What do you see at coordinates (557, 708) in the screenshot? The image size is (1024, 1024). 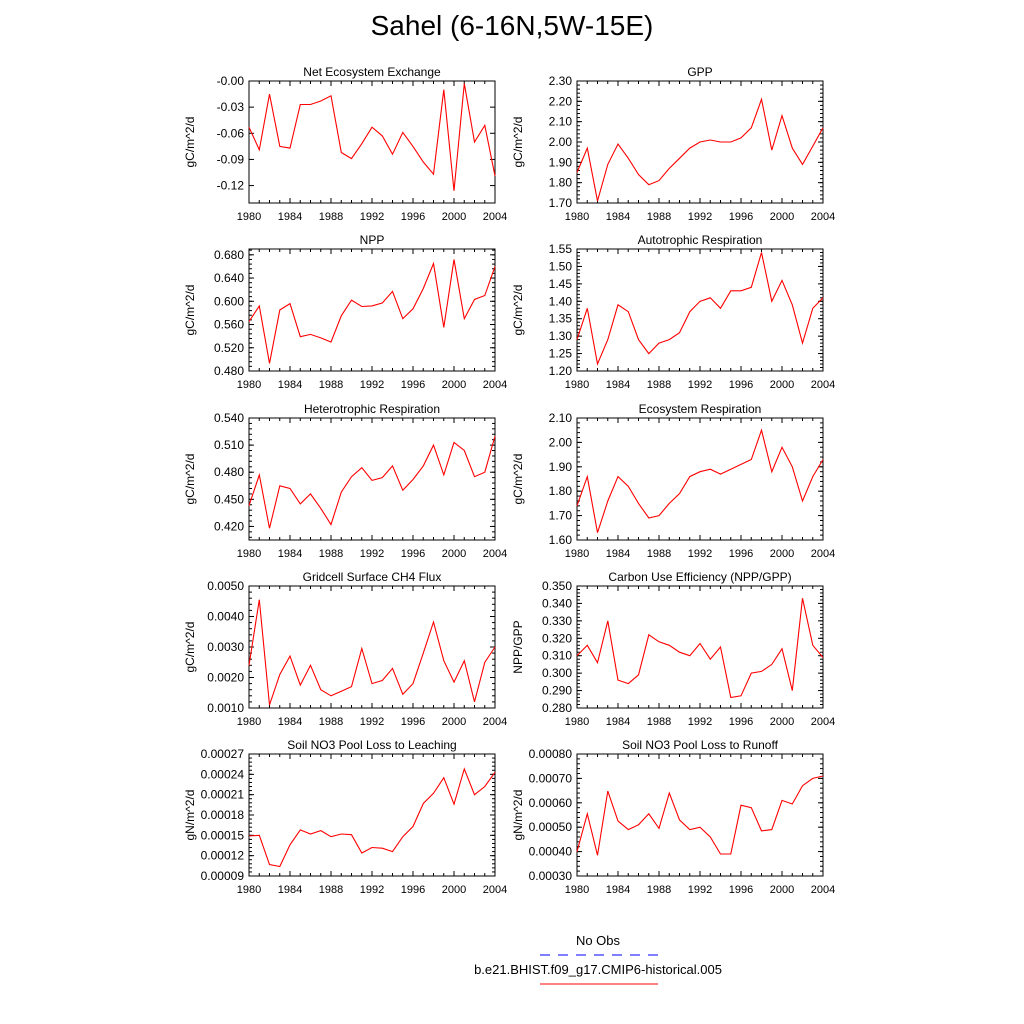 I see `y-tick-label: 0.280` at bounding box center [557, 708].